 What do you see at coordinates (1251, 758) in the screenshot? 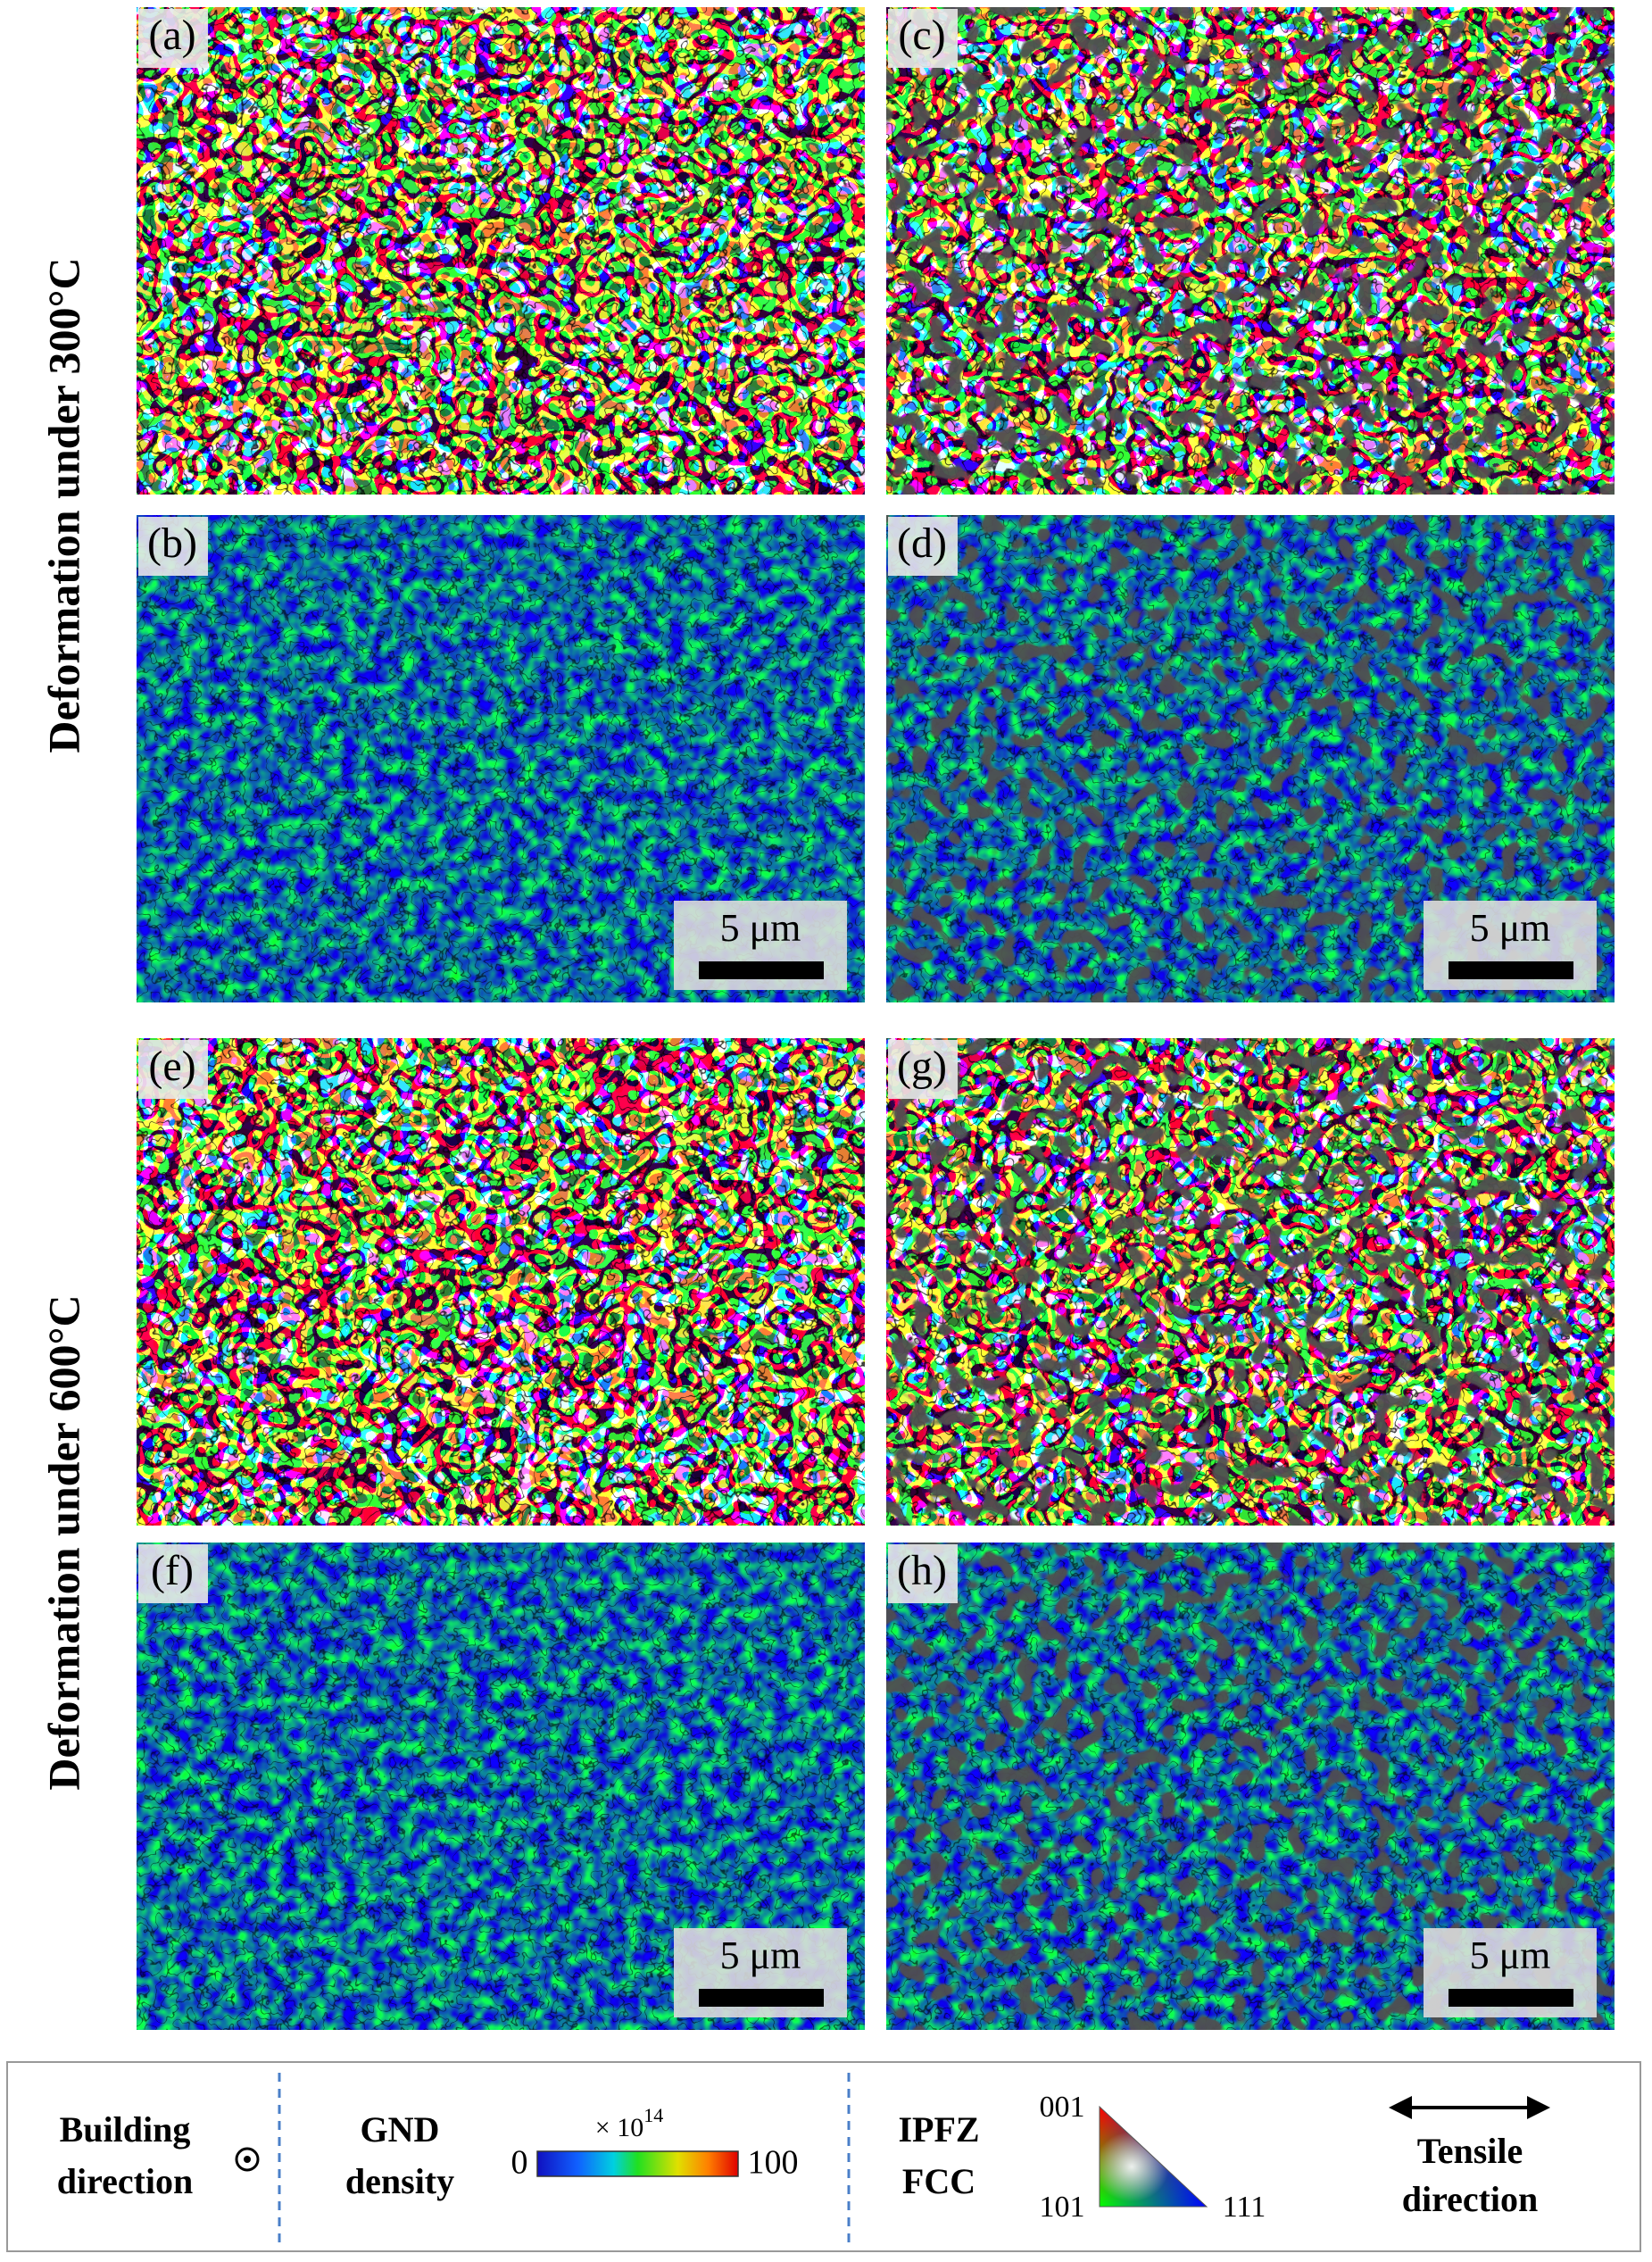
I see `micrograph-panel: (d) 5 μm` at bounding box center [1251, 758].